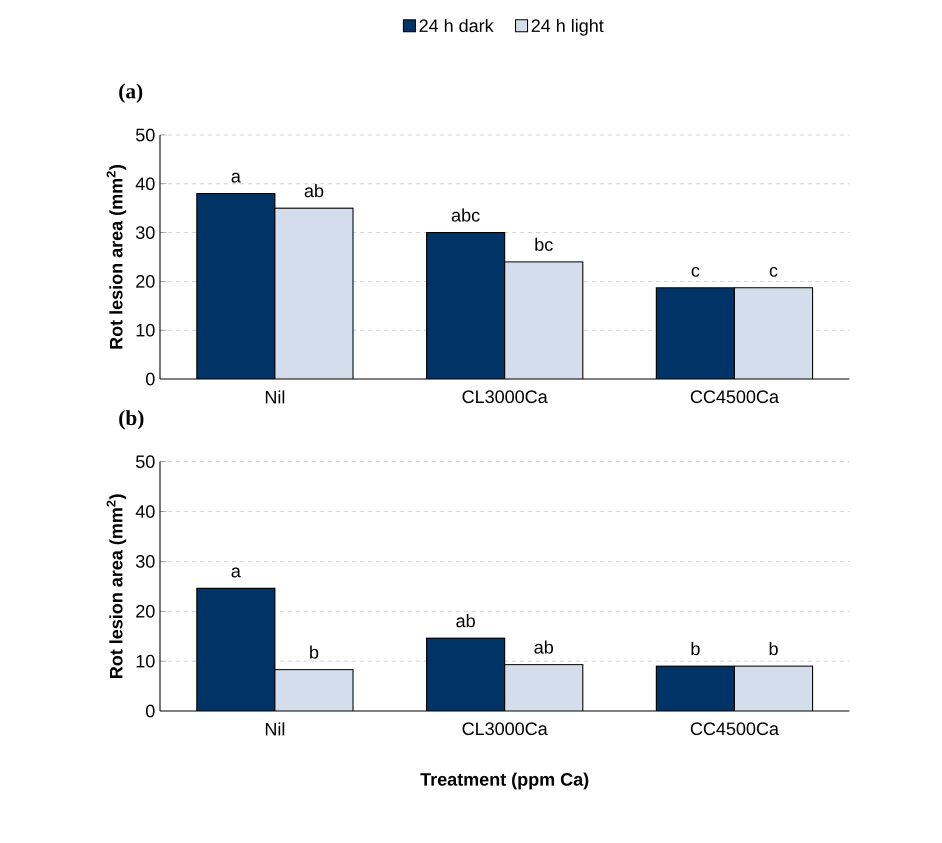  Describe the element at coordinates (131, 420) in the screenshot. I see `chart-title: (b)` at that location.